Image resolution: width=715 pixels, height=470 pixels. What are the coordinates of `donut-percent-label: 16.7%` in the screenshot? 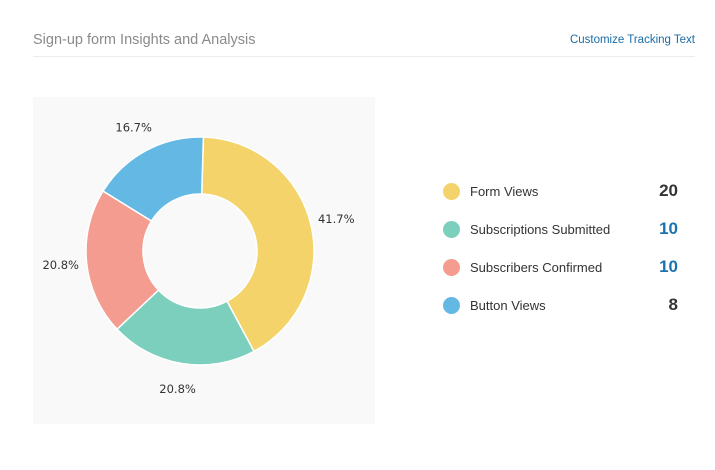 It's located at (133, 128).